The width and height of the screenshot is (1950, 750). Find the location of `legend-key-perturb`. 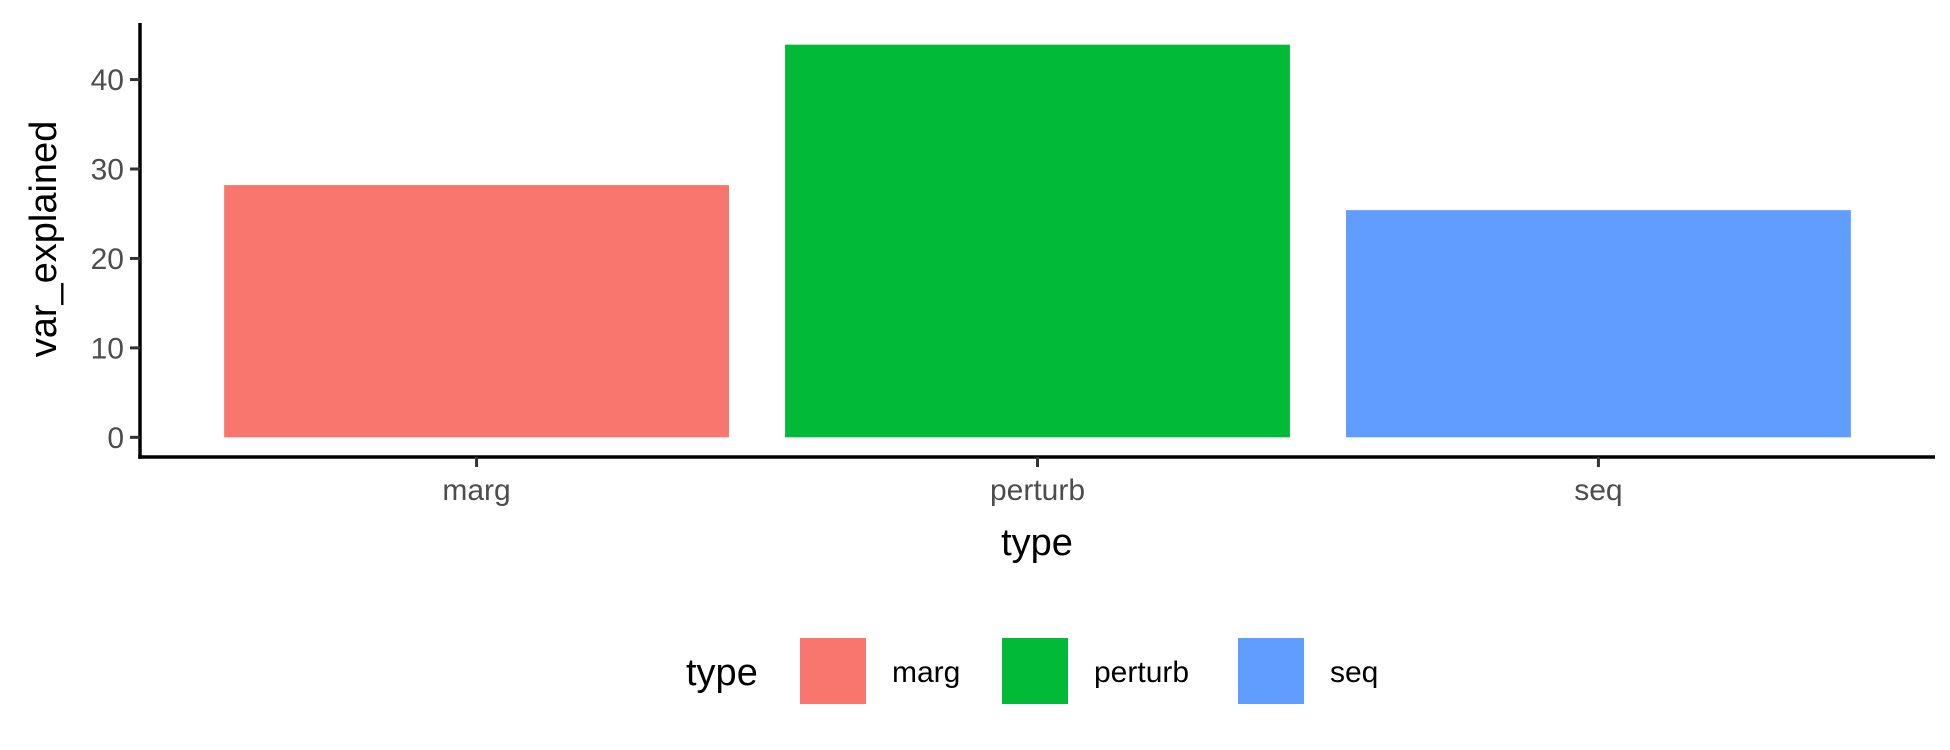

legend-key-perturb is located at coordinates (1035, 671).